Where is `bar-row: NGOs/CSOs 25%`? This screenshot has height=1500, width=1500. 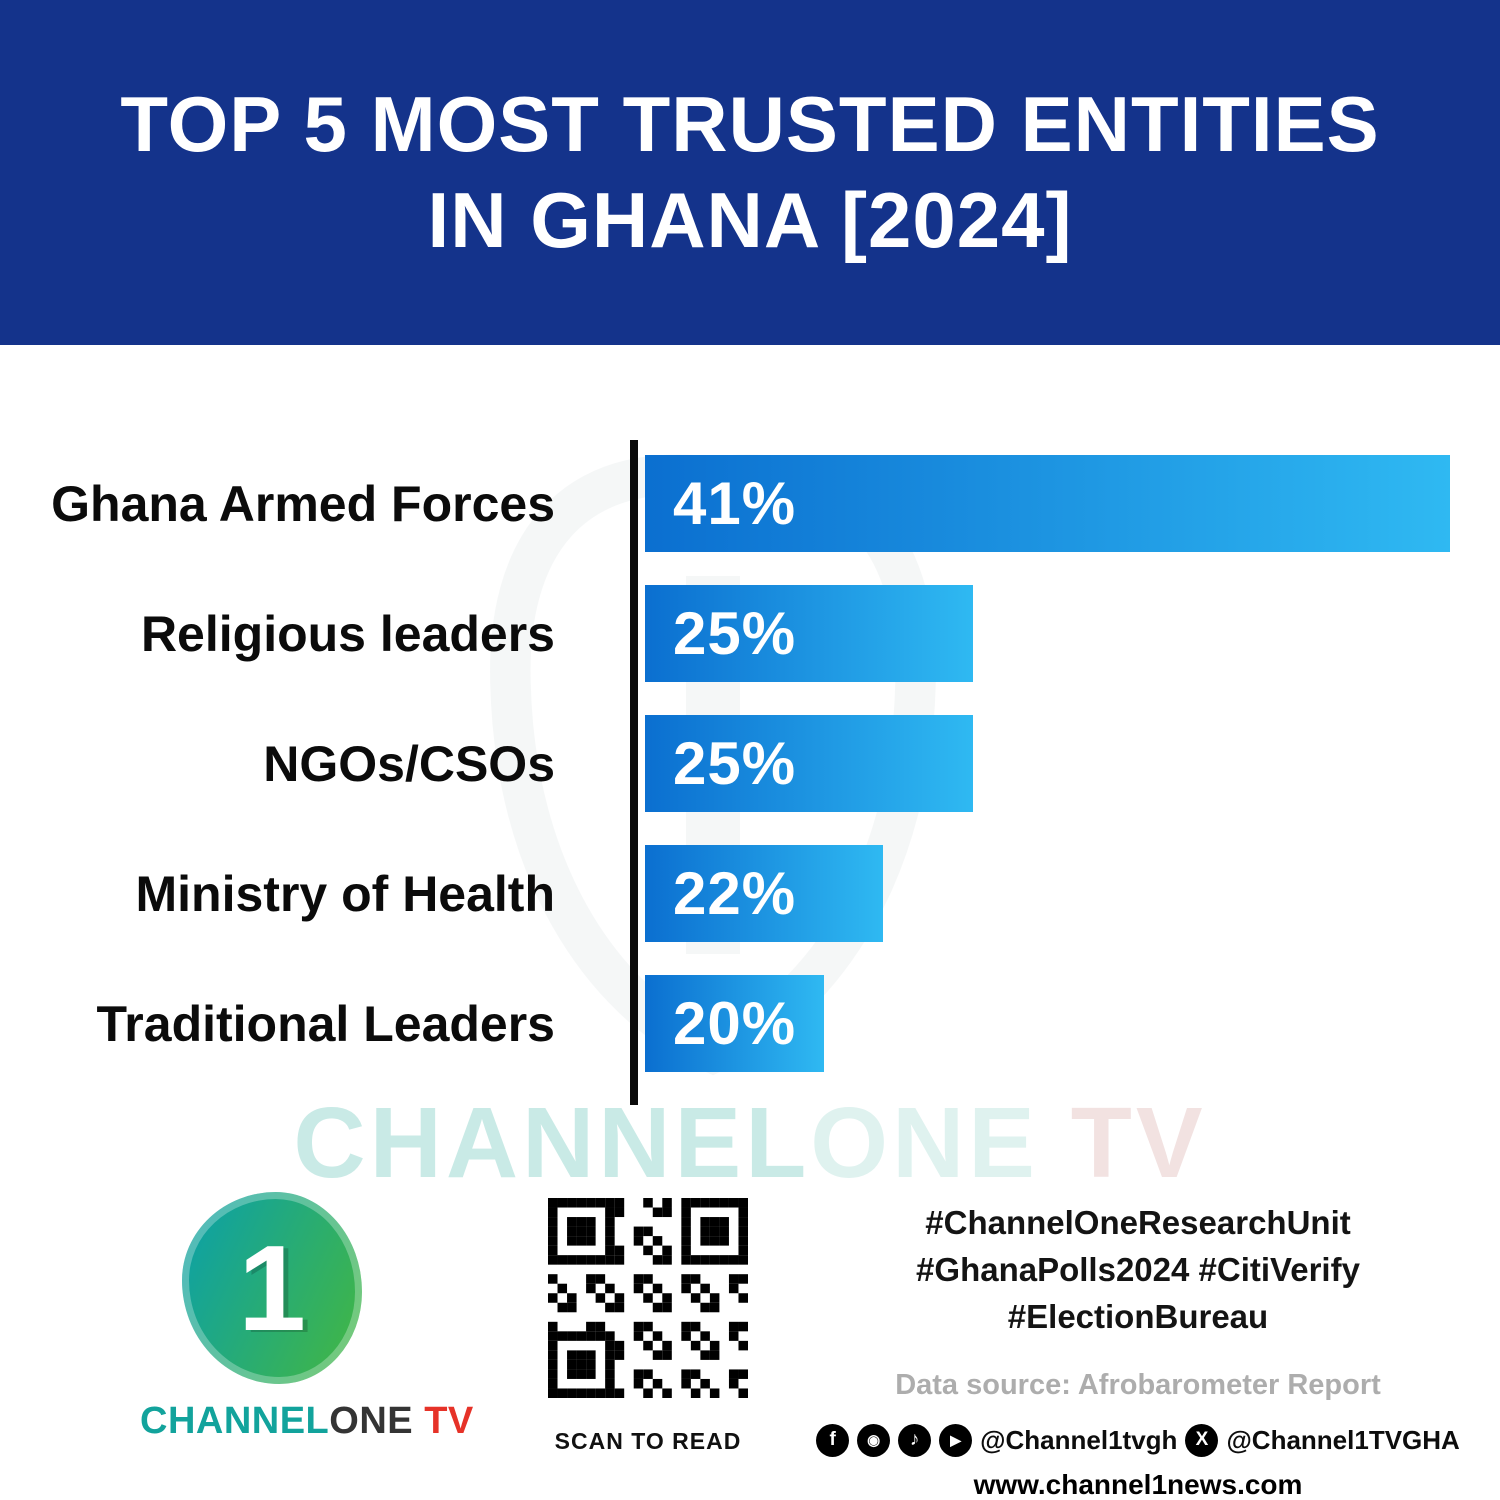
bar-row: NGOs/CSOs 25% is located at coordinates (725, 763).